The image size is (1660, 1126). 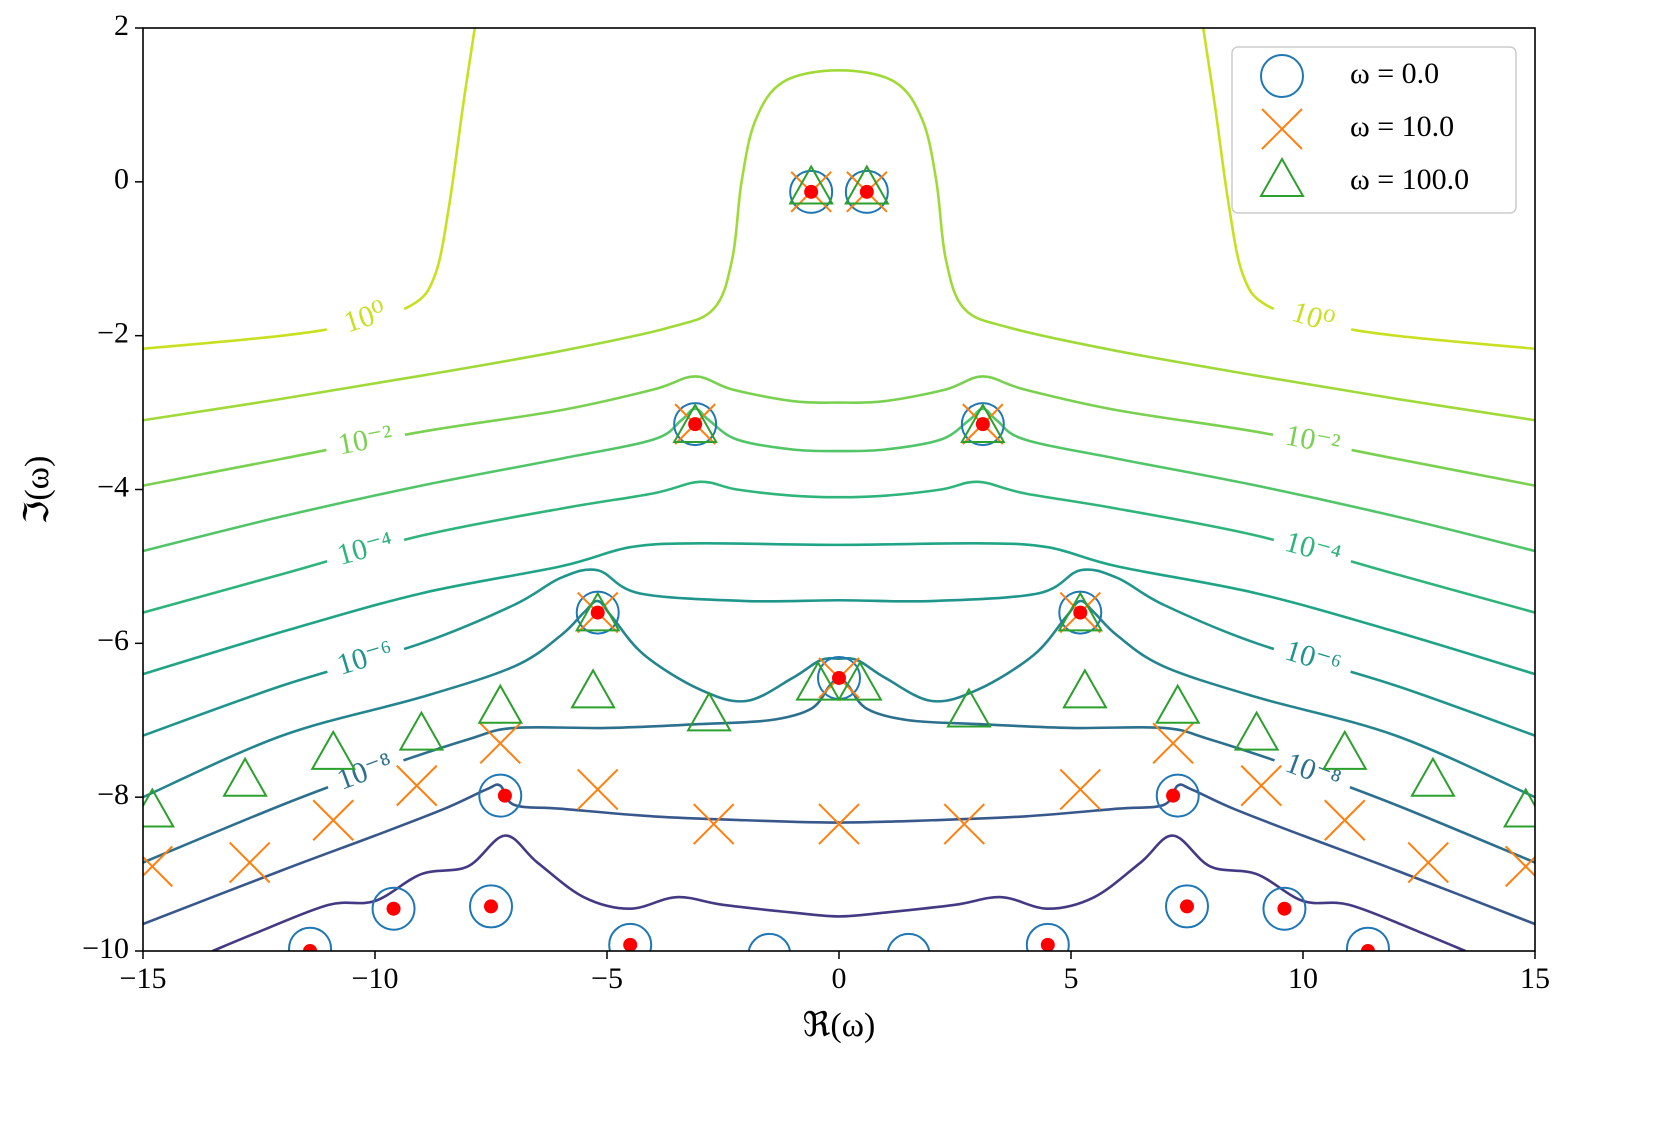 What do you see at coordinates (143, 978) in the screenshot?
I see `x-tick-label: −15` at bounding box center [143, 978].